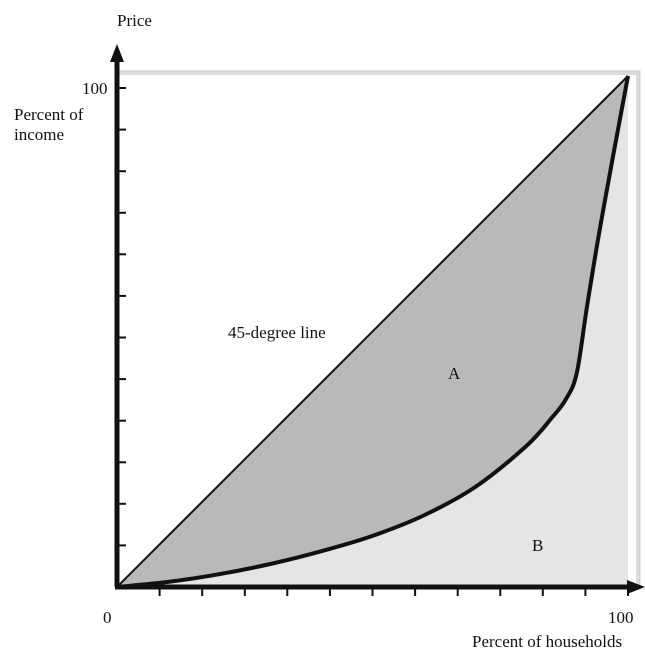  What do you see at coordinates (393, 591) in the screenshot?
I see `x-axis-ticks` at bounding box center [393, 591].